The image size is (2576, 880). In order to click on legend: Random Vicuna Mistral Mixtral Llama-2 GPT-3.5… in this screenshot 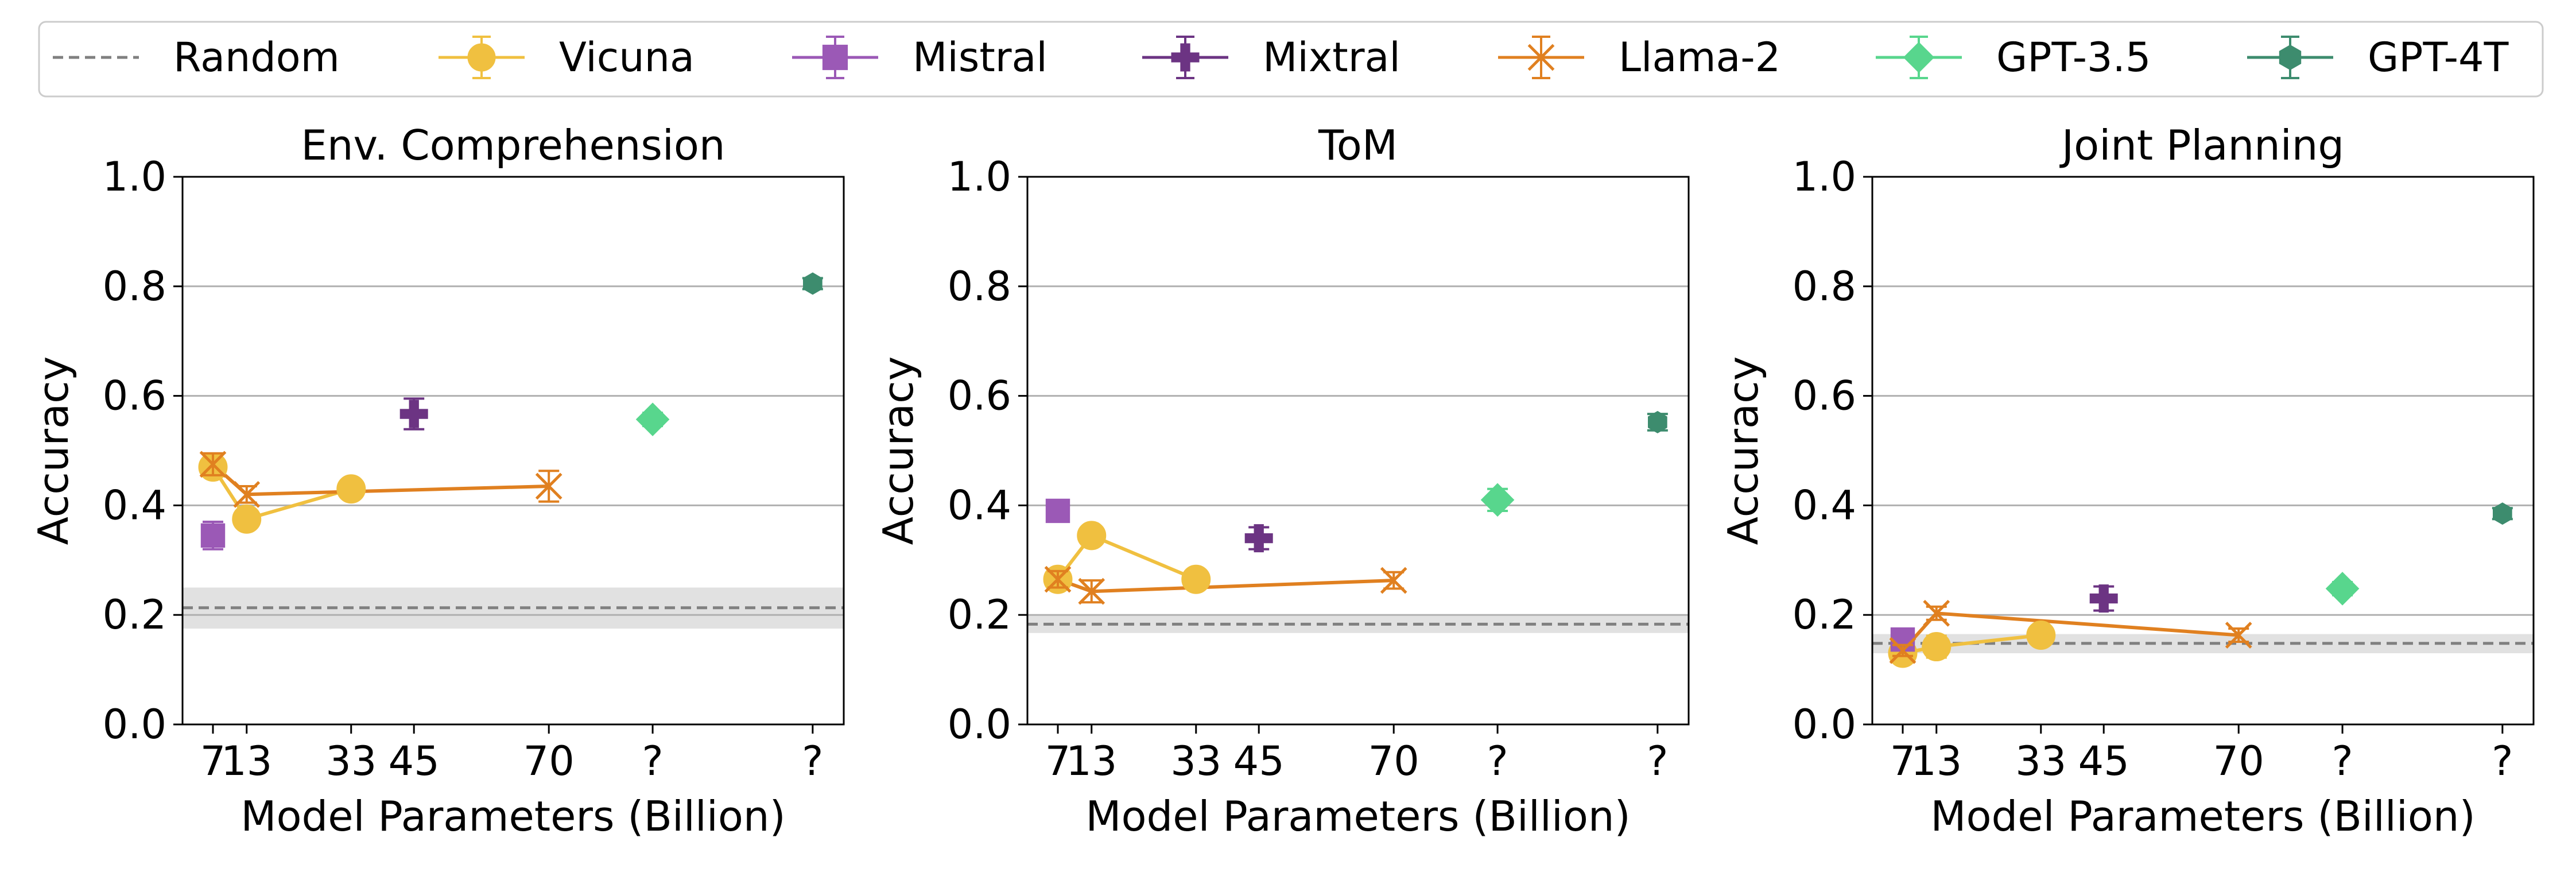, I will do `click(1291, 59)`.